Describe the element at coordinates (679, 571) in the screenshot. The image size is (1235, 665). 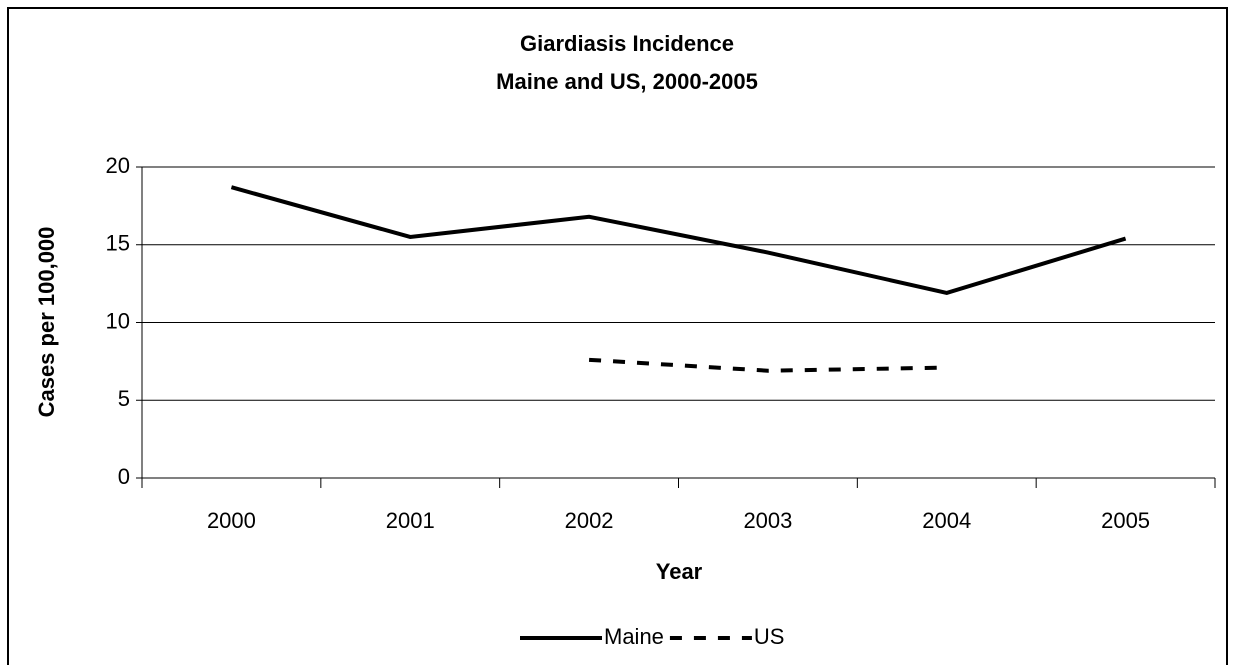
I see `x-axis-label: Year` at that location.